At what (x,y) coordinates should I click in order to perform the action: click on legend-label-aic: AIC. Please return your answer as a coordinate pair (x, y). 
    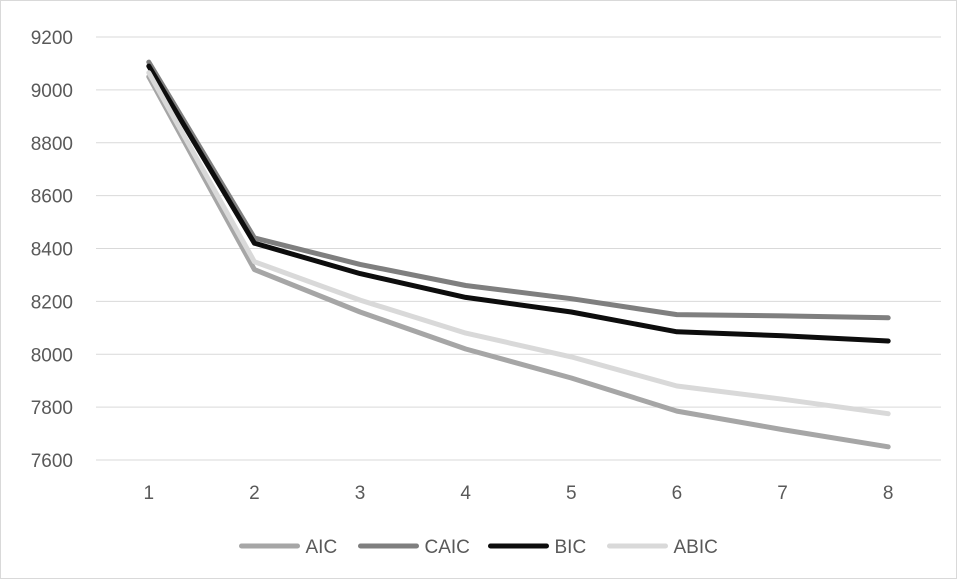
    Looking at the image, I should click on (322, 547).